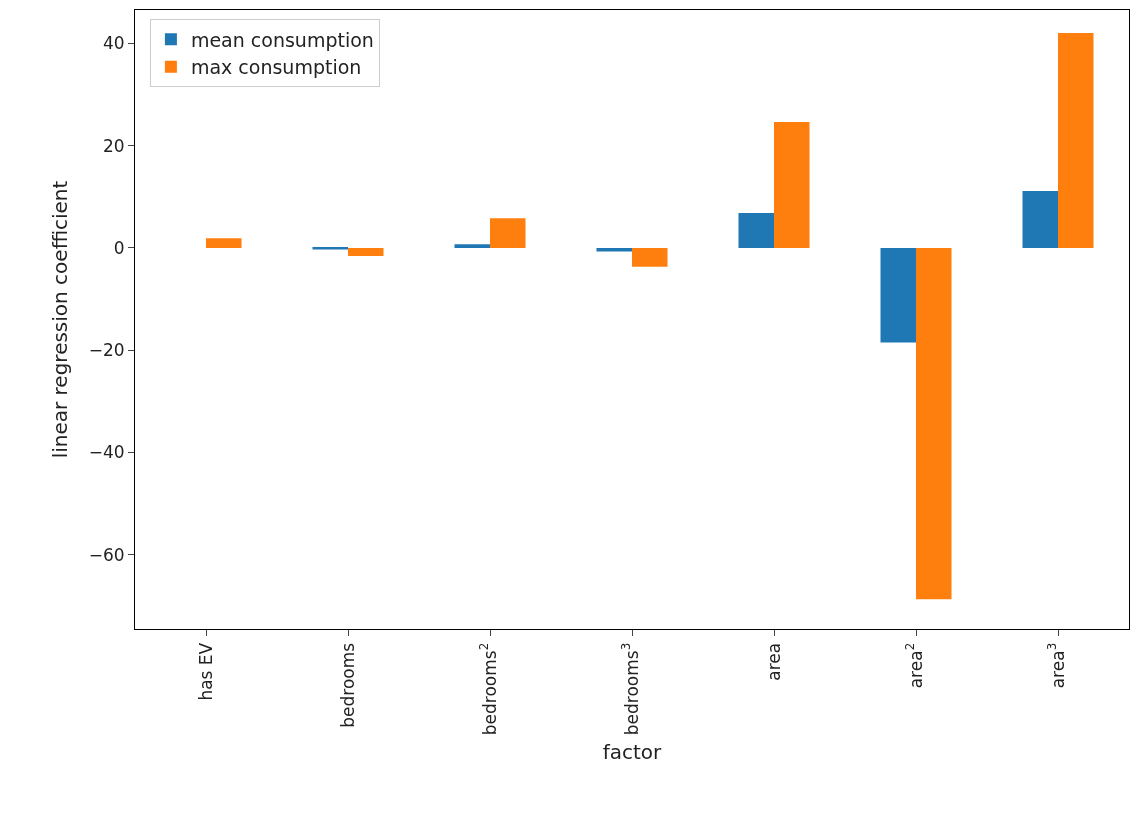 Image resolution: width=1141 pixels, height=819 pixels. Describe the element at coordinates (119, 247) in the screenshot. I see `y-tick-label: 0` at that location.